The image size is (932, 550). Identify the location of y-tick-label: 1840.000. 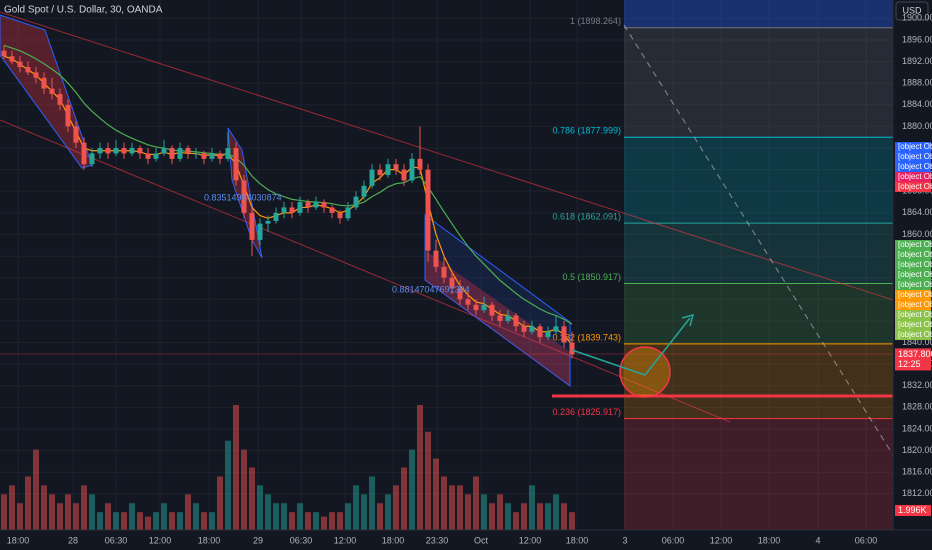
(917, 342).